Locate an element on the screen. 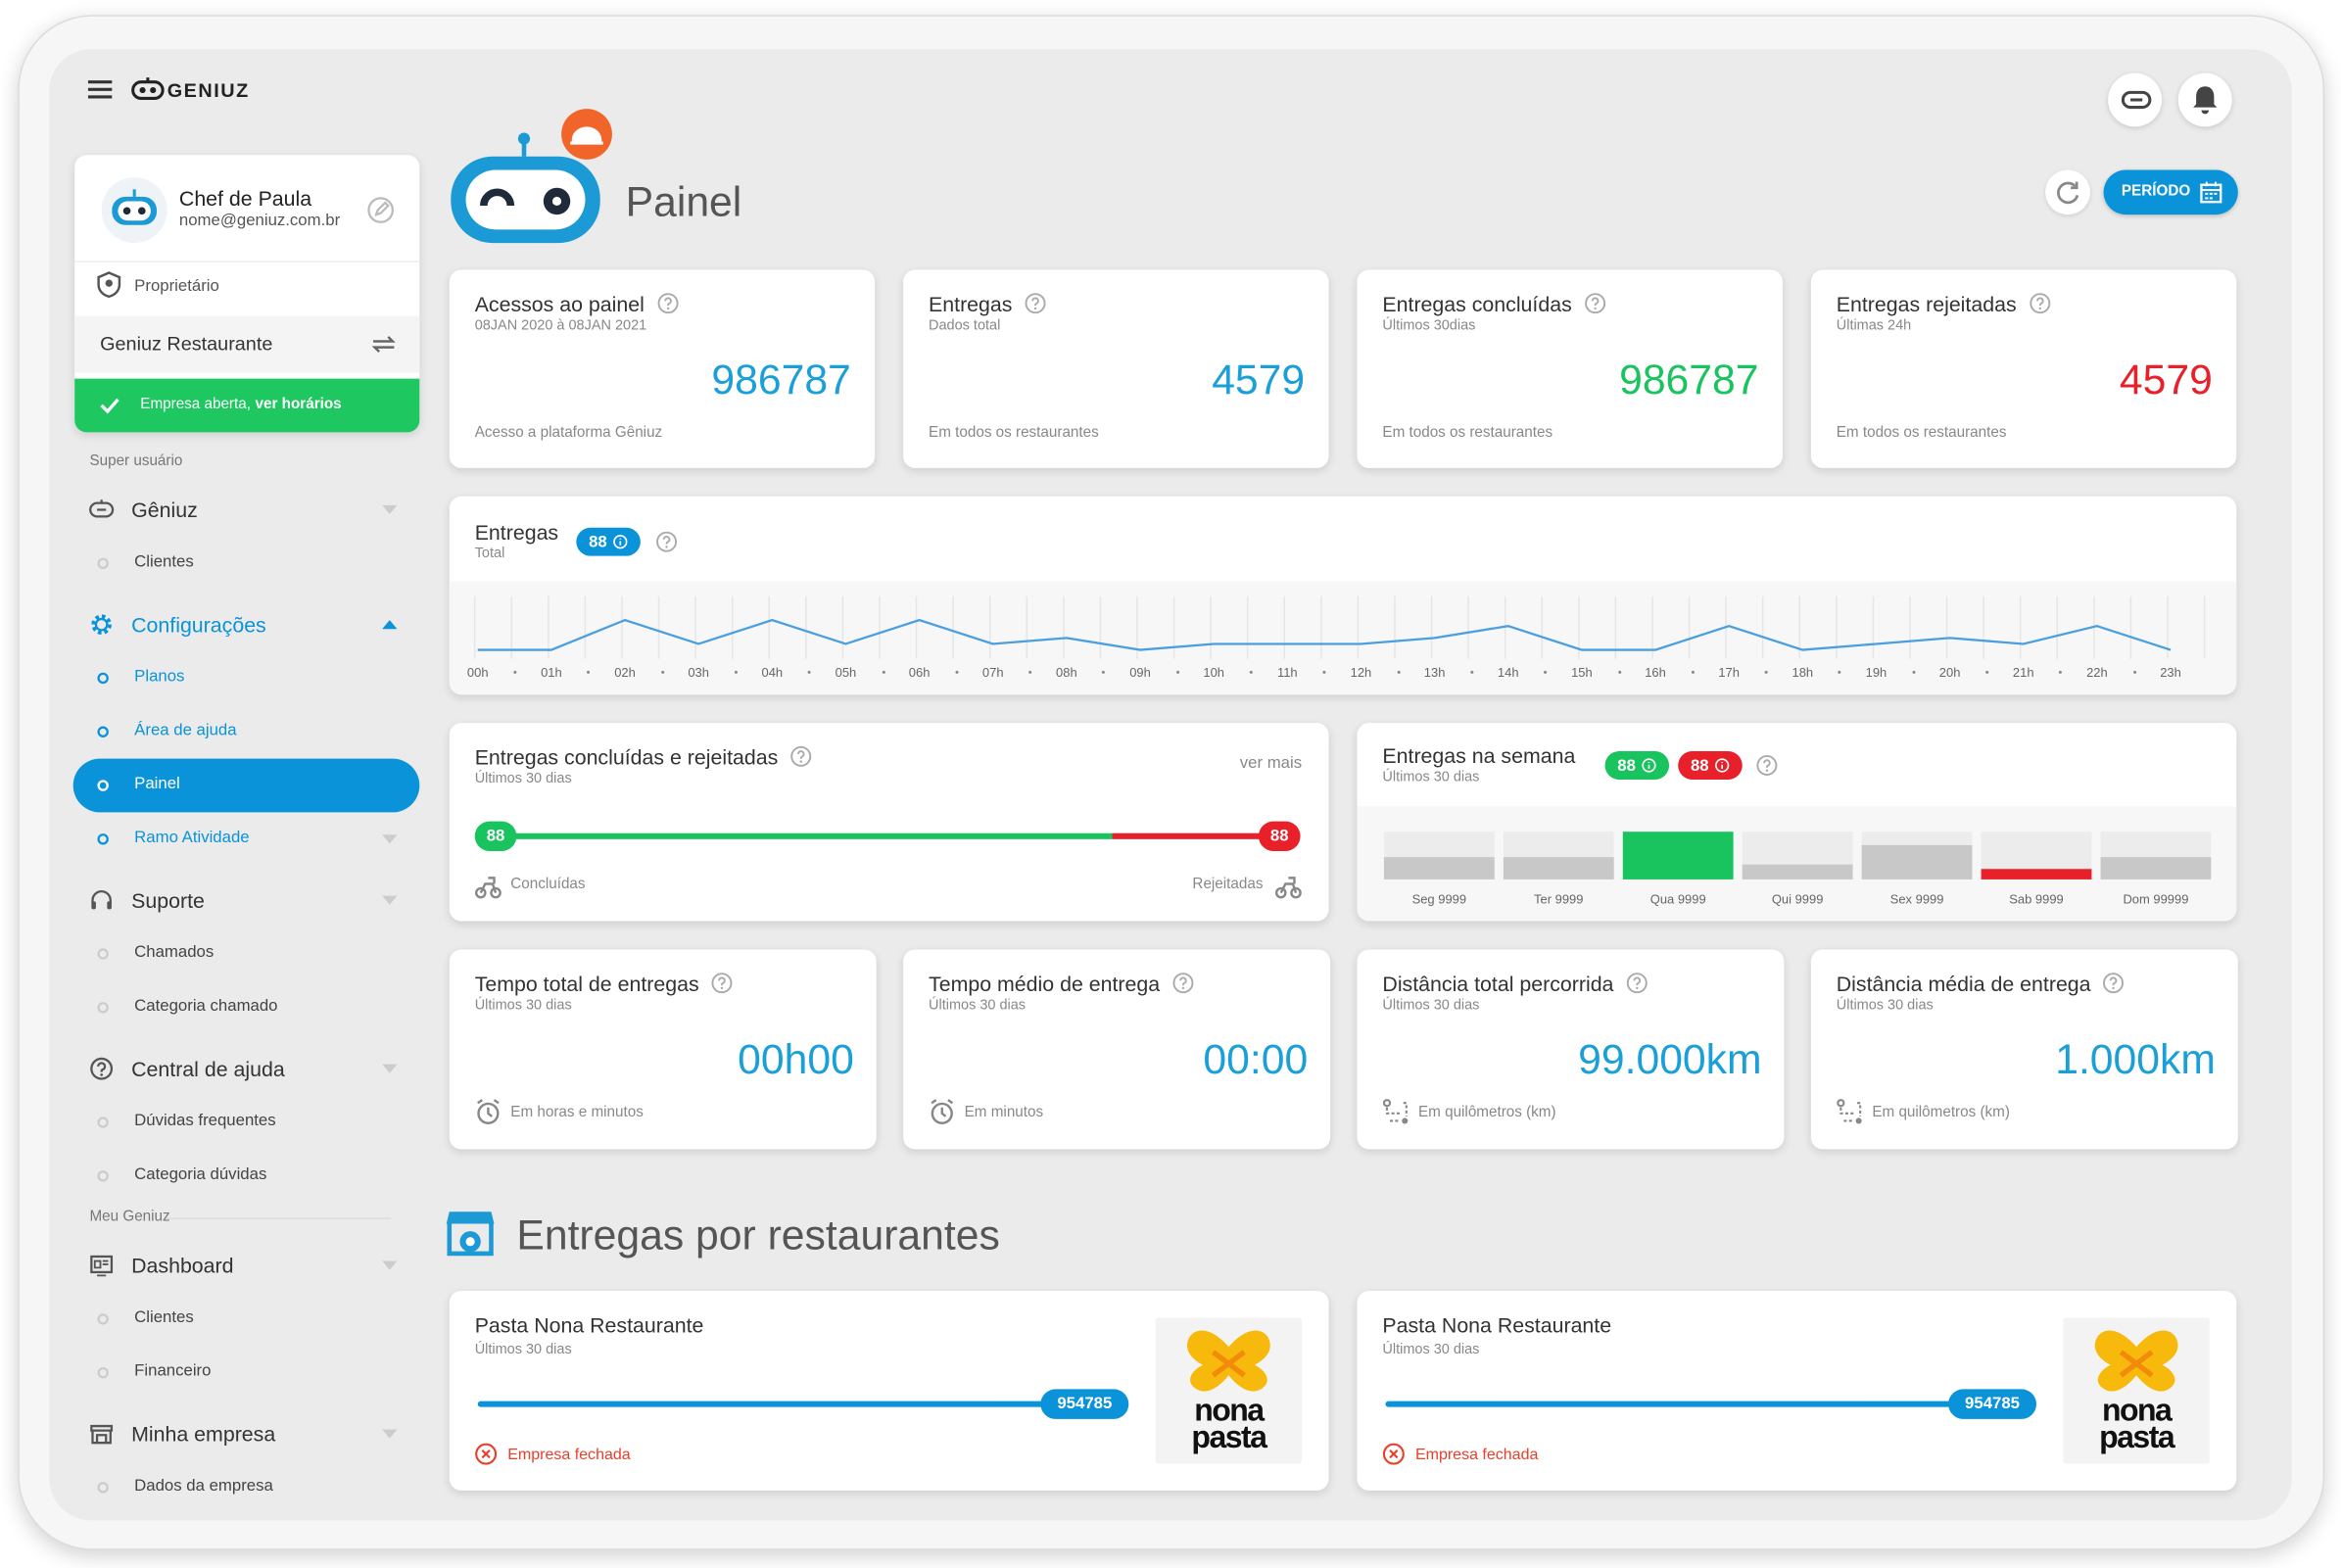  restaurant-status: Empresa fechada is located at coordinates (569, 1454).